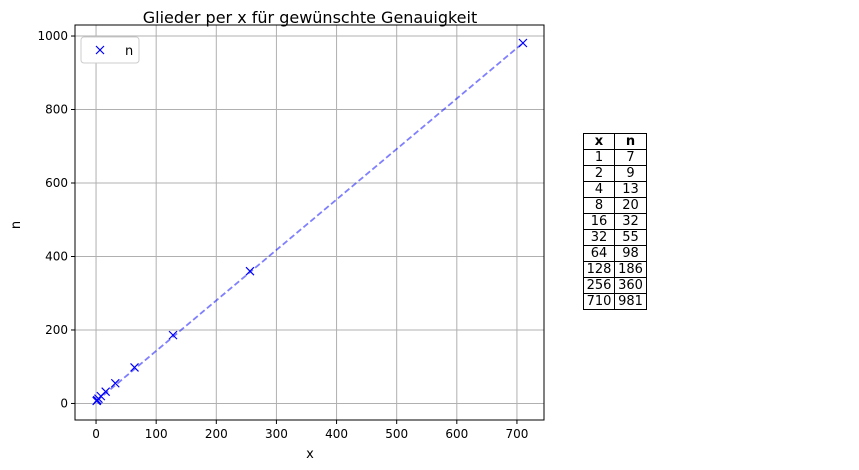 This screenshot has height=470, width=859. What do you see at coordinates (456, 434) in the screenshot?
I see `x-tick-label: 600` at bounding box center [456, 434].